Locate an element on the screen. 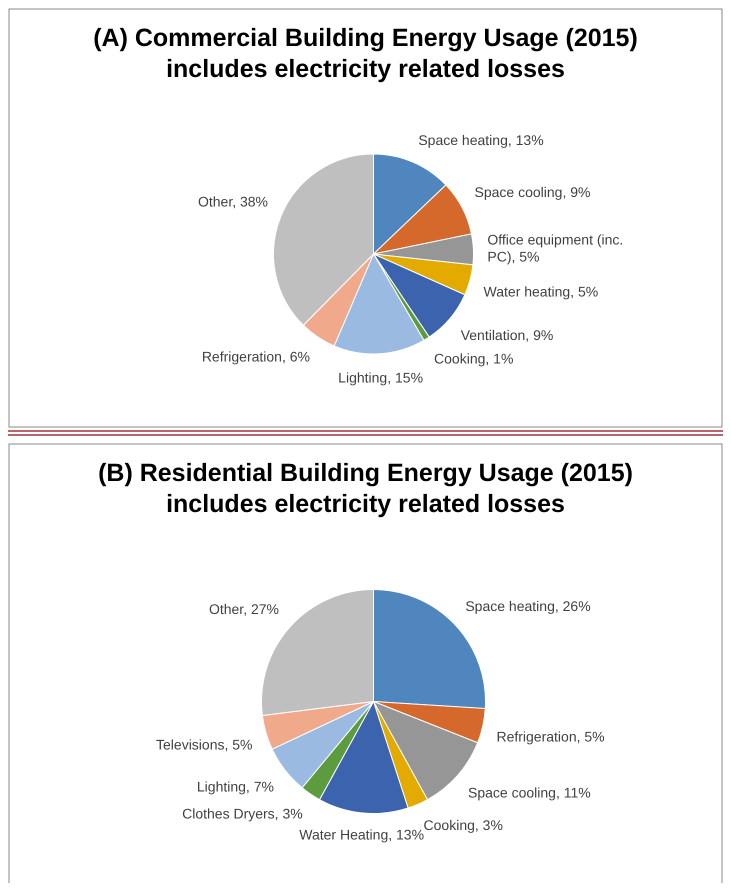 The width and height of the screenshot is (731, 888). slice-label: Water heating, 5% is located at coordinates (541, 292).